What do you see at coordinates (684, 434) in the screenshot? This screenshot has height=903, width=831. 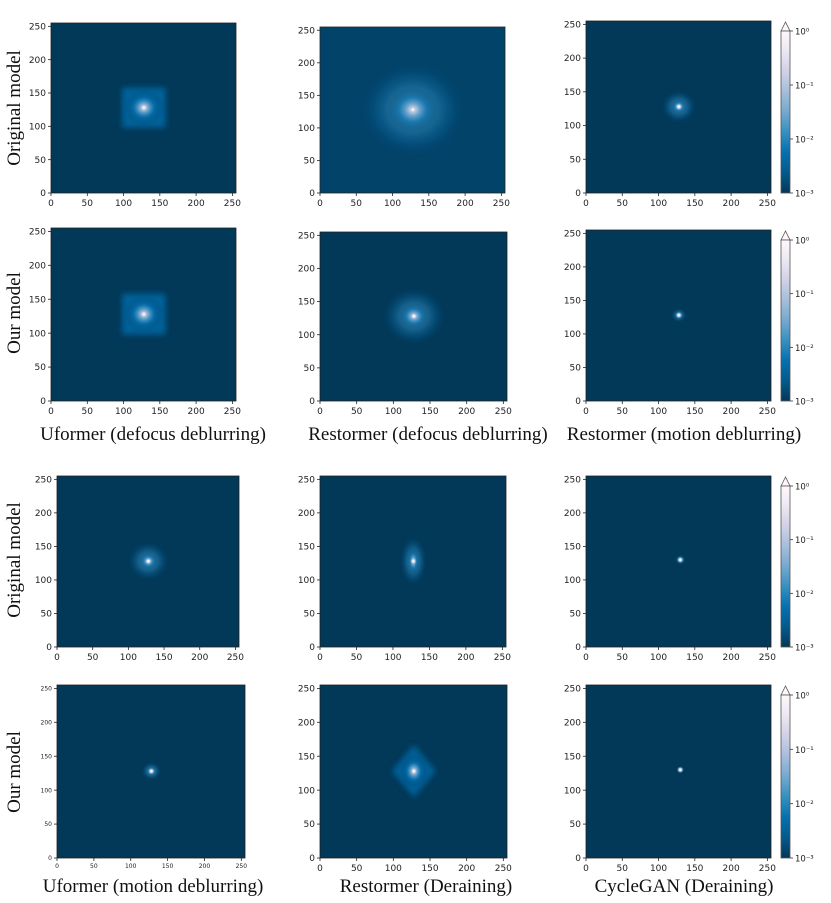 I see `col-label-top-3: Restormer (motion deblurring)` at bounding box center [684, 434].